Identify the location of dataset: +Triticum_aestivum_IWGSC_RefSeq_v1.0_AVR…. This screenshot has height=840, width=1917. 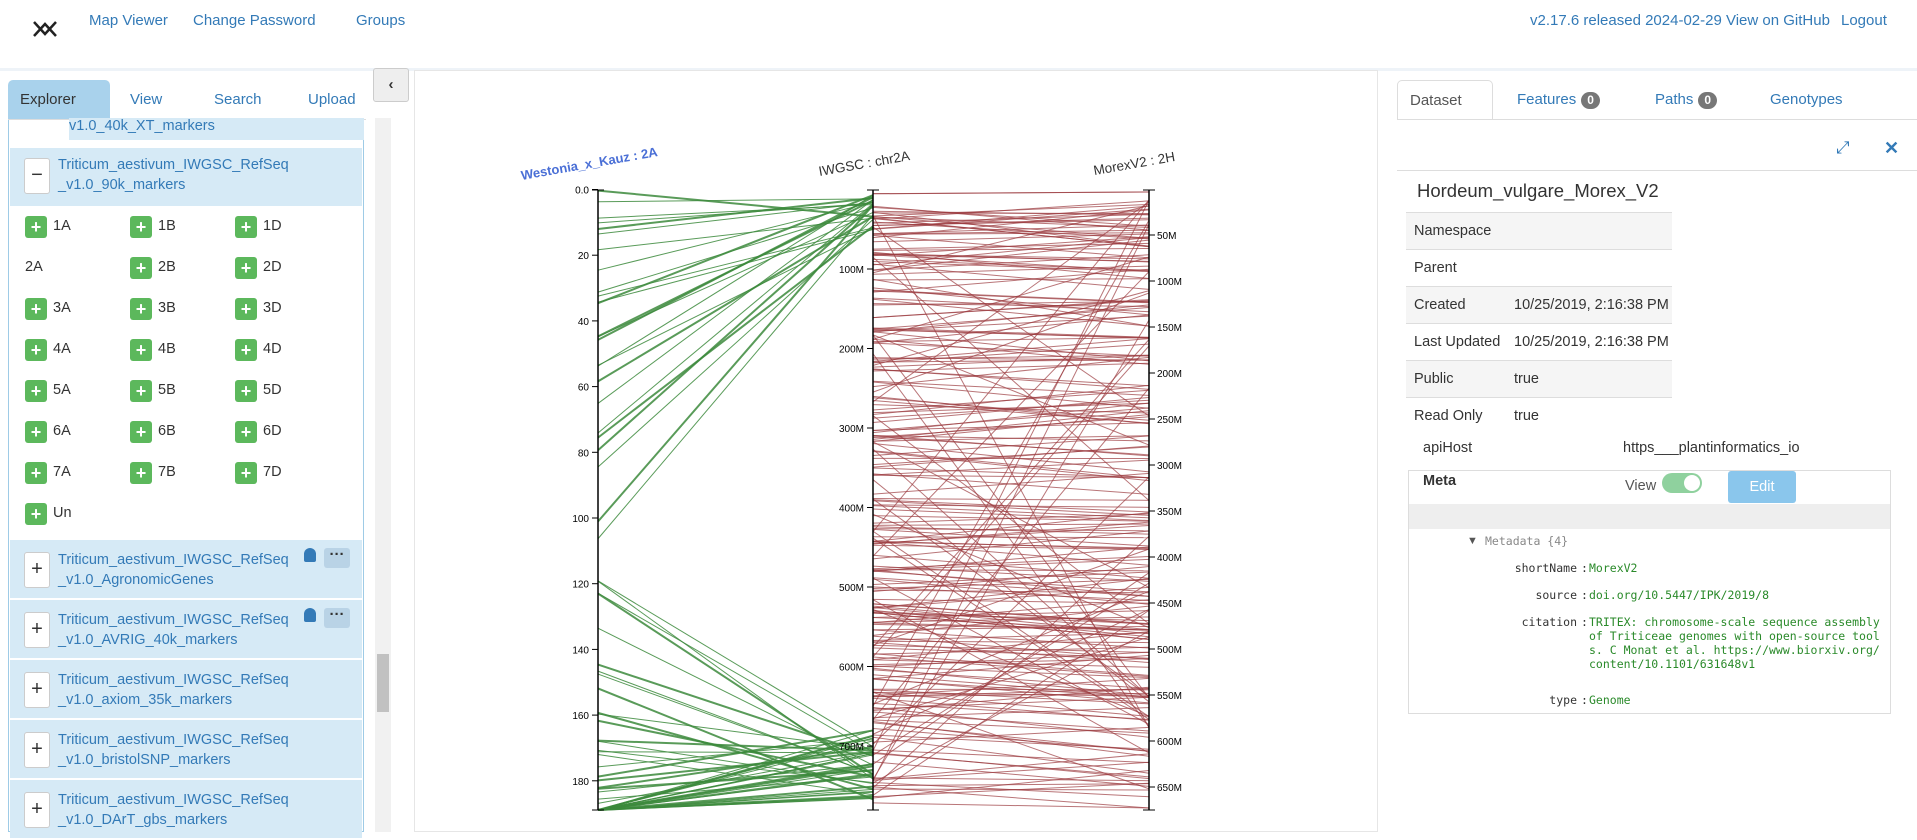
(186, 630).